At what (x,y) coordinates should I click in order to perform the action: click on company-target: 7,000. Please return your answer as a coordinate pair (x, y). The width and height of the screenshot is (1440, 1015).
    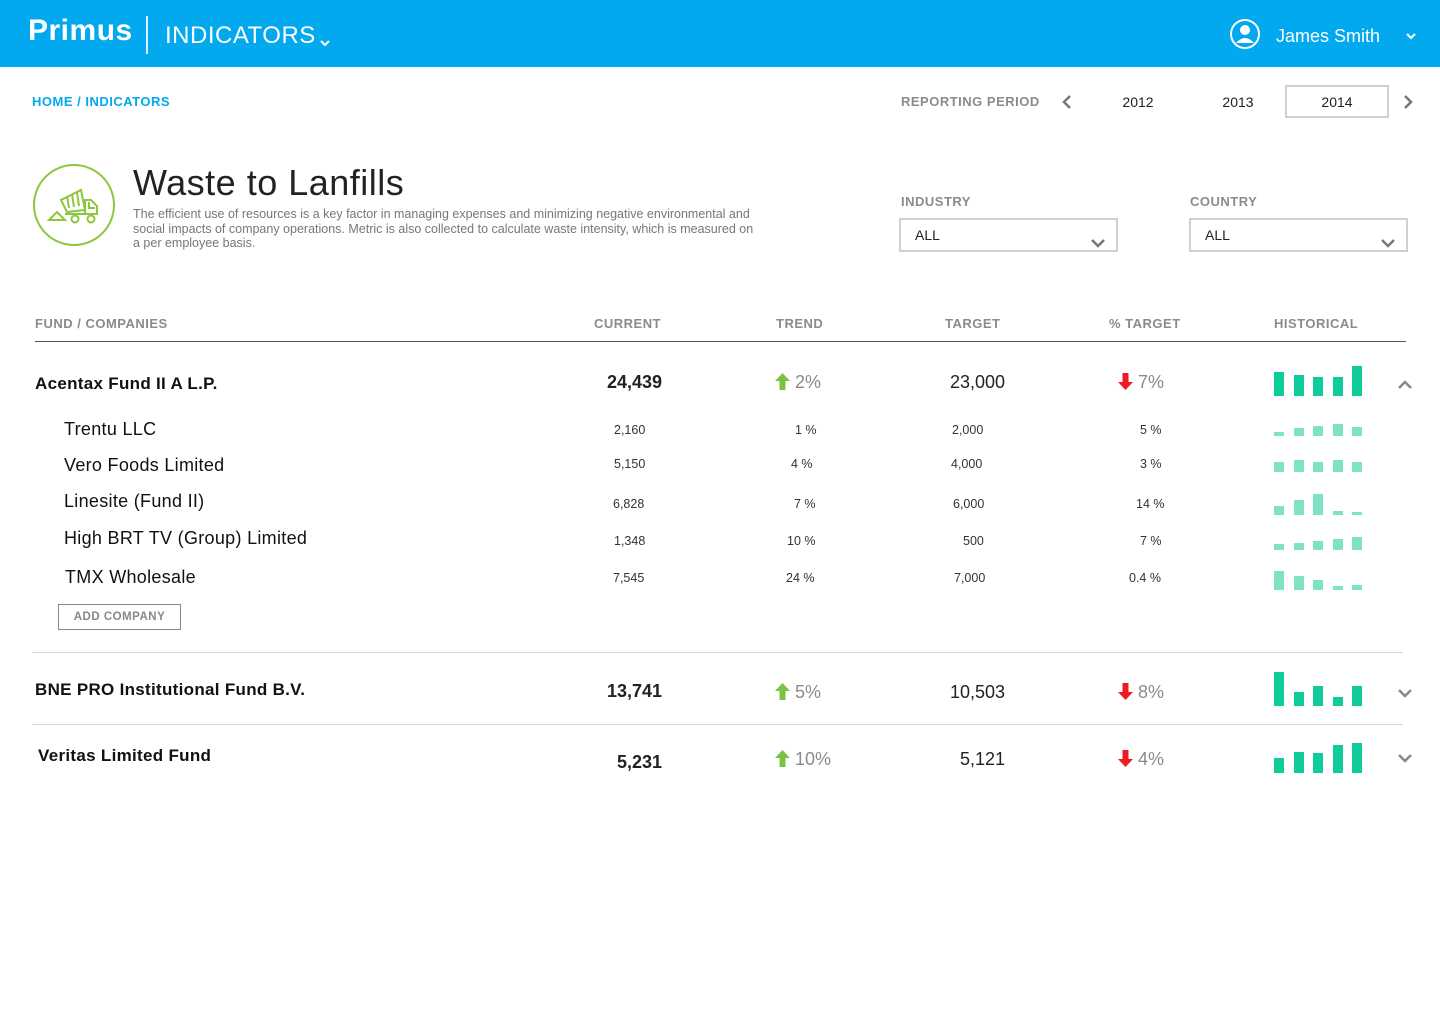
    Looking at the image, I should click on (970, 578).